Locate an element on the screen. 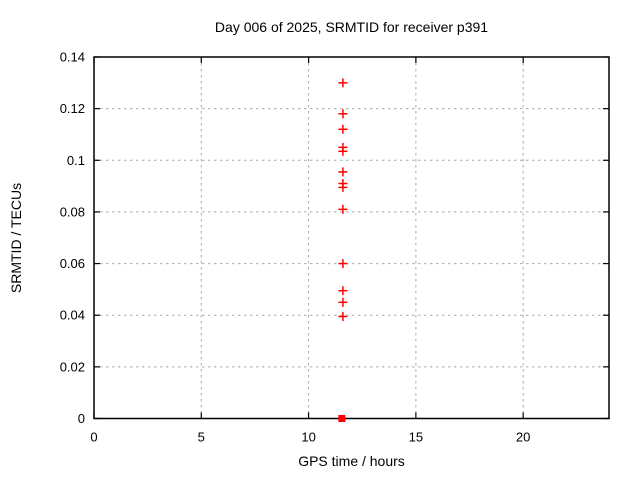  y-tick-label: 0.02 is located at coordinates (72, 366).